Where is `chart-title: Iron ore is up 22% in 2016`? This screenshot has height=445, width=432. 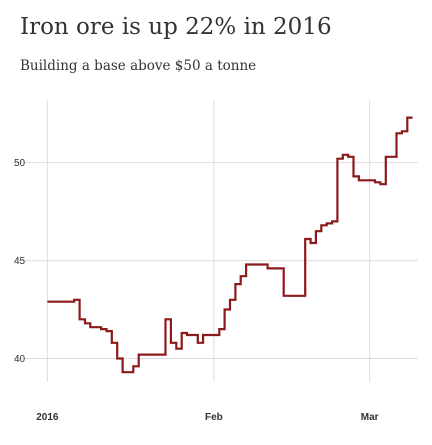 chart-title: Iron ore is up 22% in 2016 is located at coordinates (176, 27).